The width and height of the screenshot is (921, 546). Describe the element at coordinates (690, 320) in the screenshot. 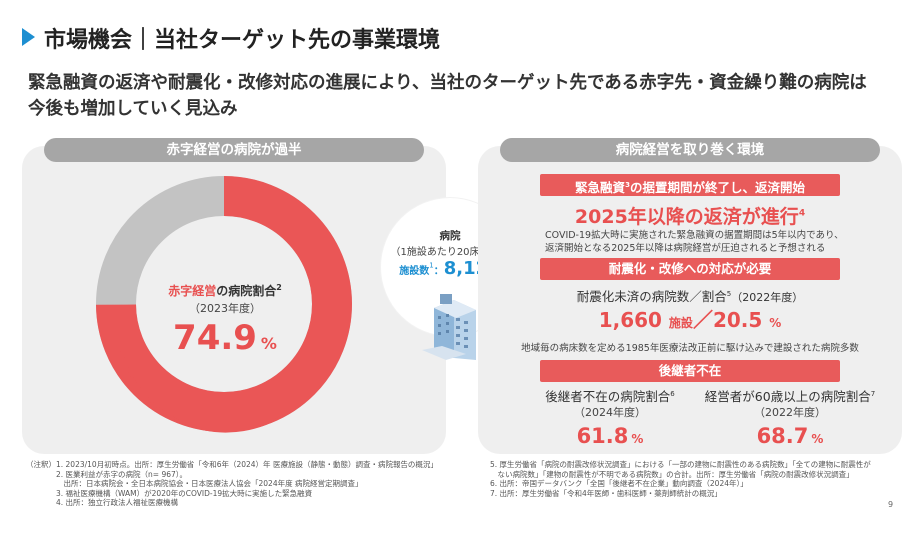

I see `seismic-value: 1,660 施設／20.5 %` at that location.